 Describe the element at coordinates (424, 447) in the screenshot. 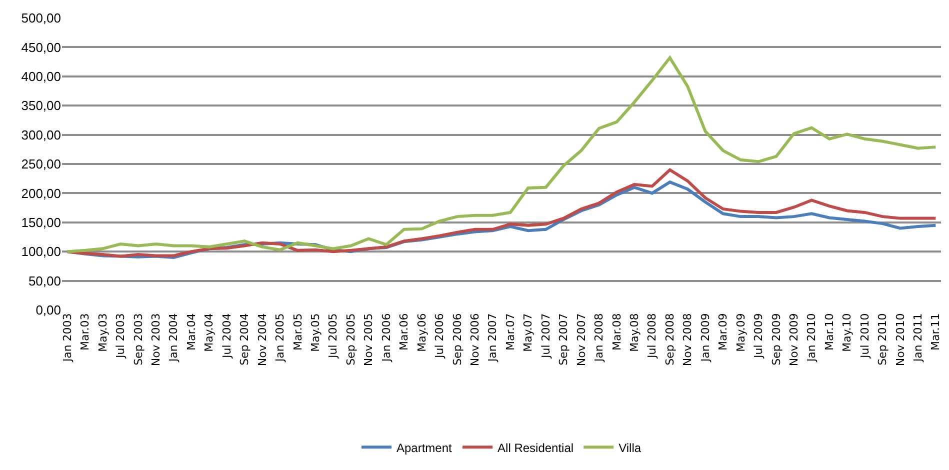

I see `legend-label: Apartment` at that location.